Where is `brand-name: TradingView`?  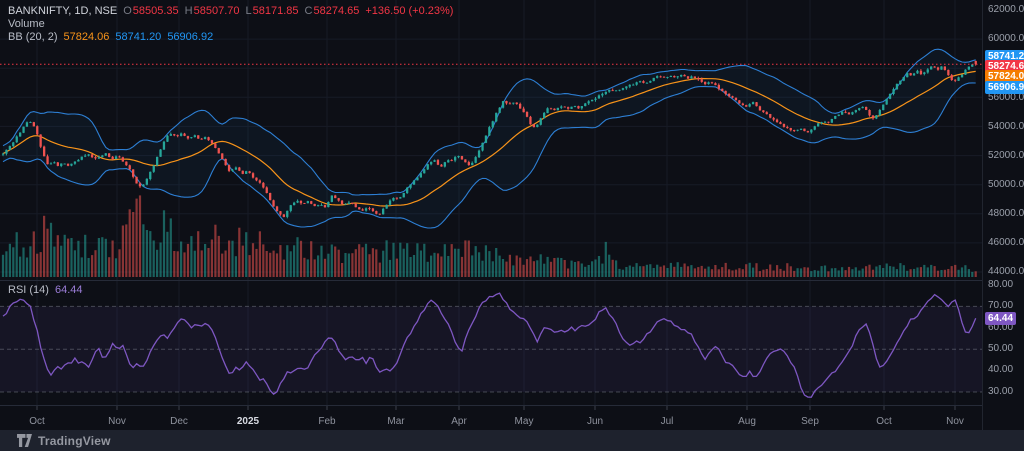
brand-name: TradingView is located at coordinates (74, 440).